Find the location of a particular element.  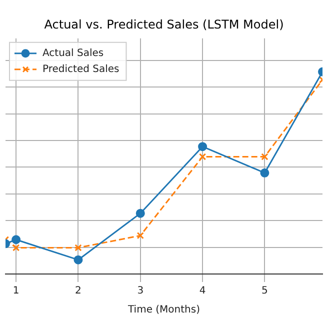

chart-title: Actual vs. Predicted Sales (LSTM Model) is located at coordinates (164, 24).